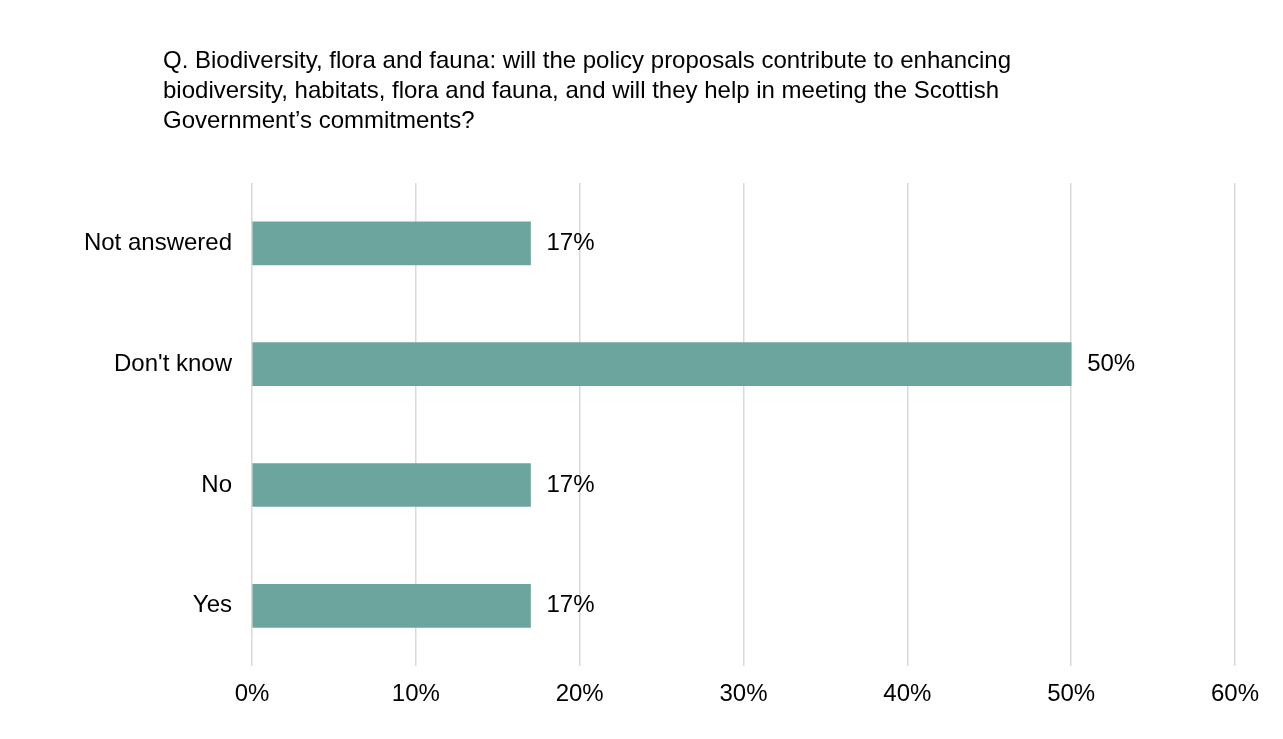 This screenshot has width=1283, height=739. What do you see at coordinates (743, 693) in the screenshot?
I see `x-tick-label: 30%` at bounding box center [743, 693].